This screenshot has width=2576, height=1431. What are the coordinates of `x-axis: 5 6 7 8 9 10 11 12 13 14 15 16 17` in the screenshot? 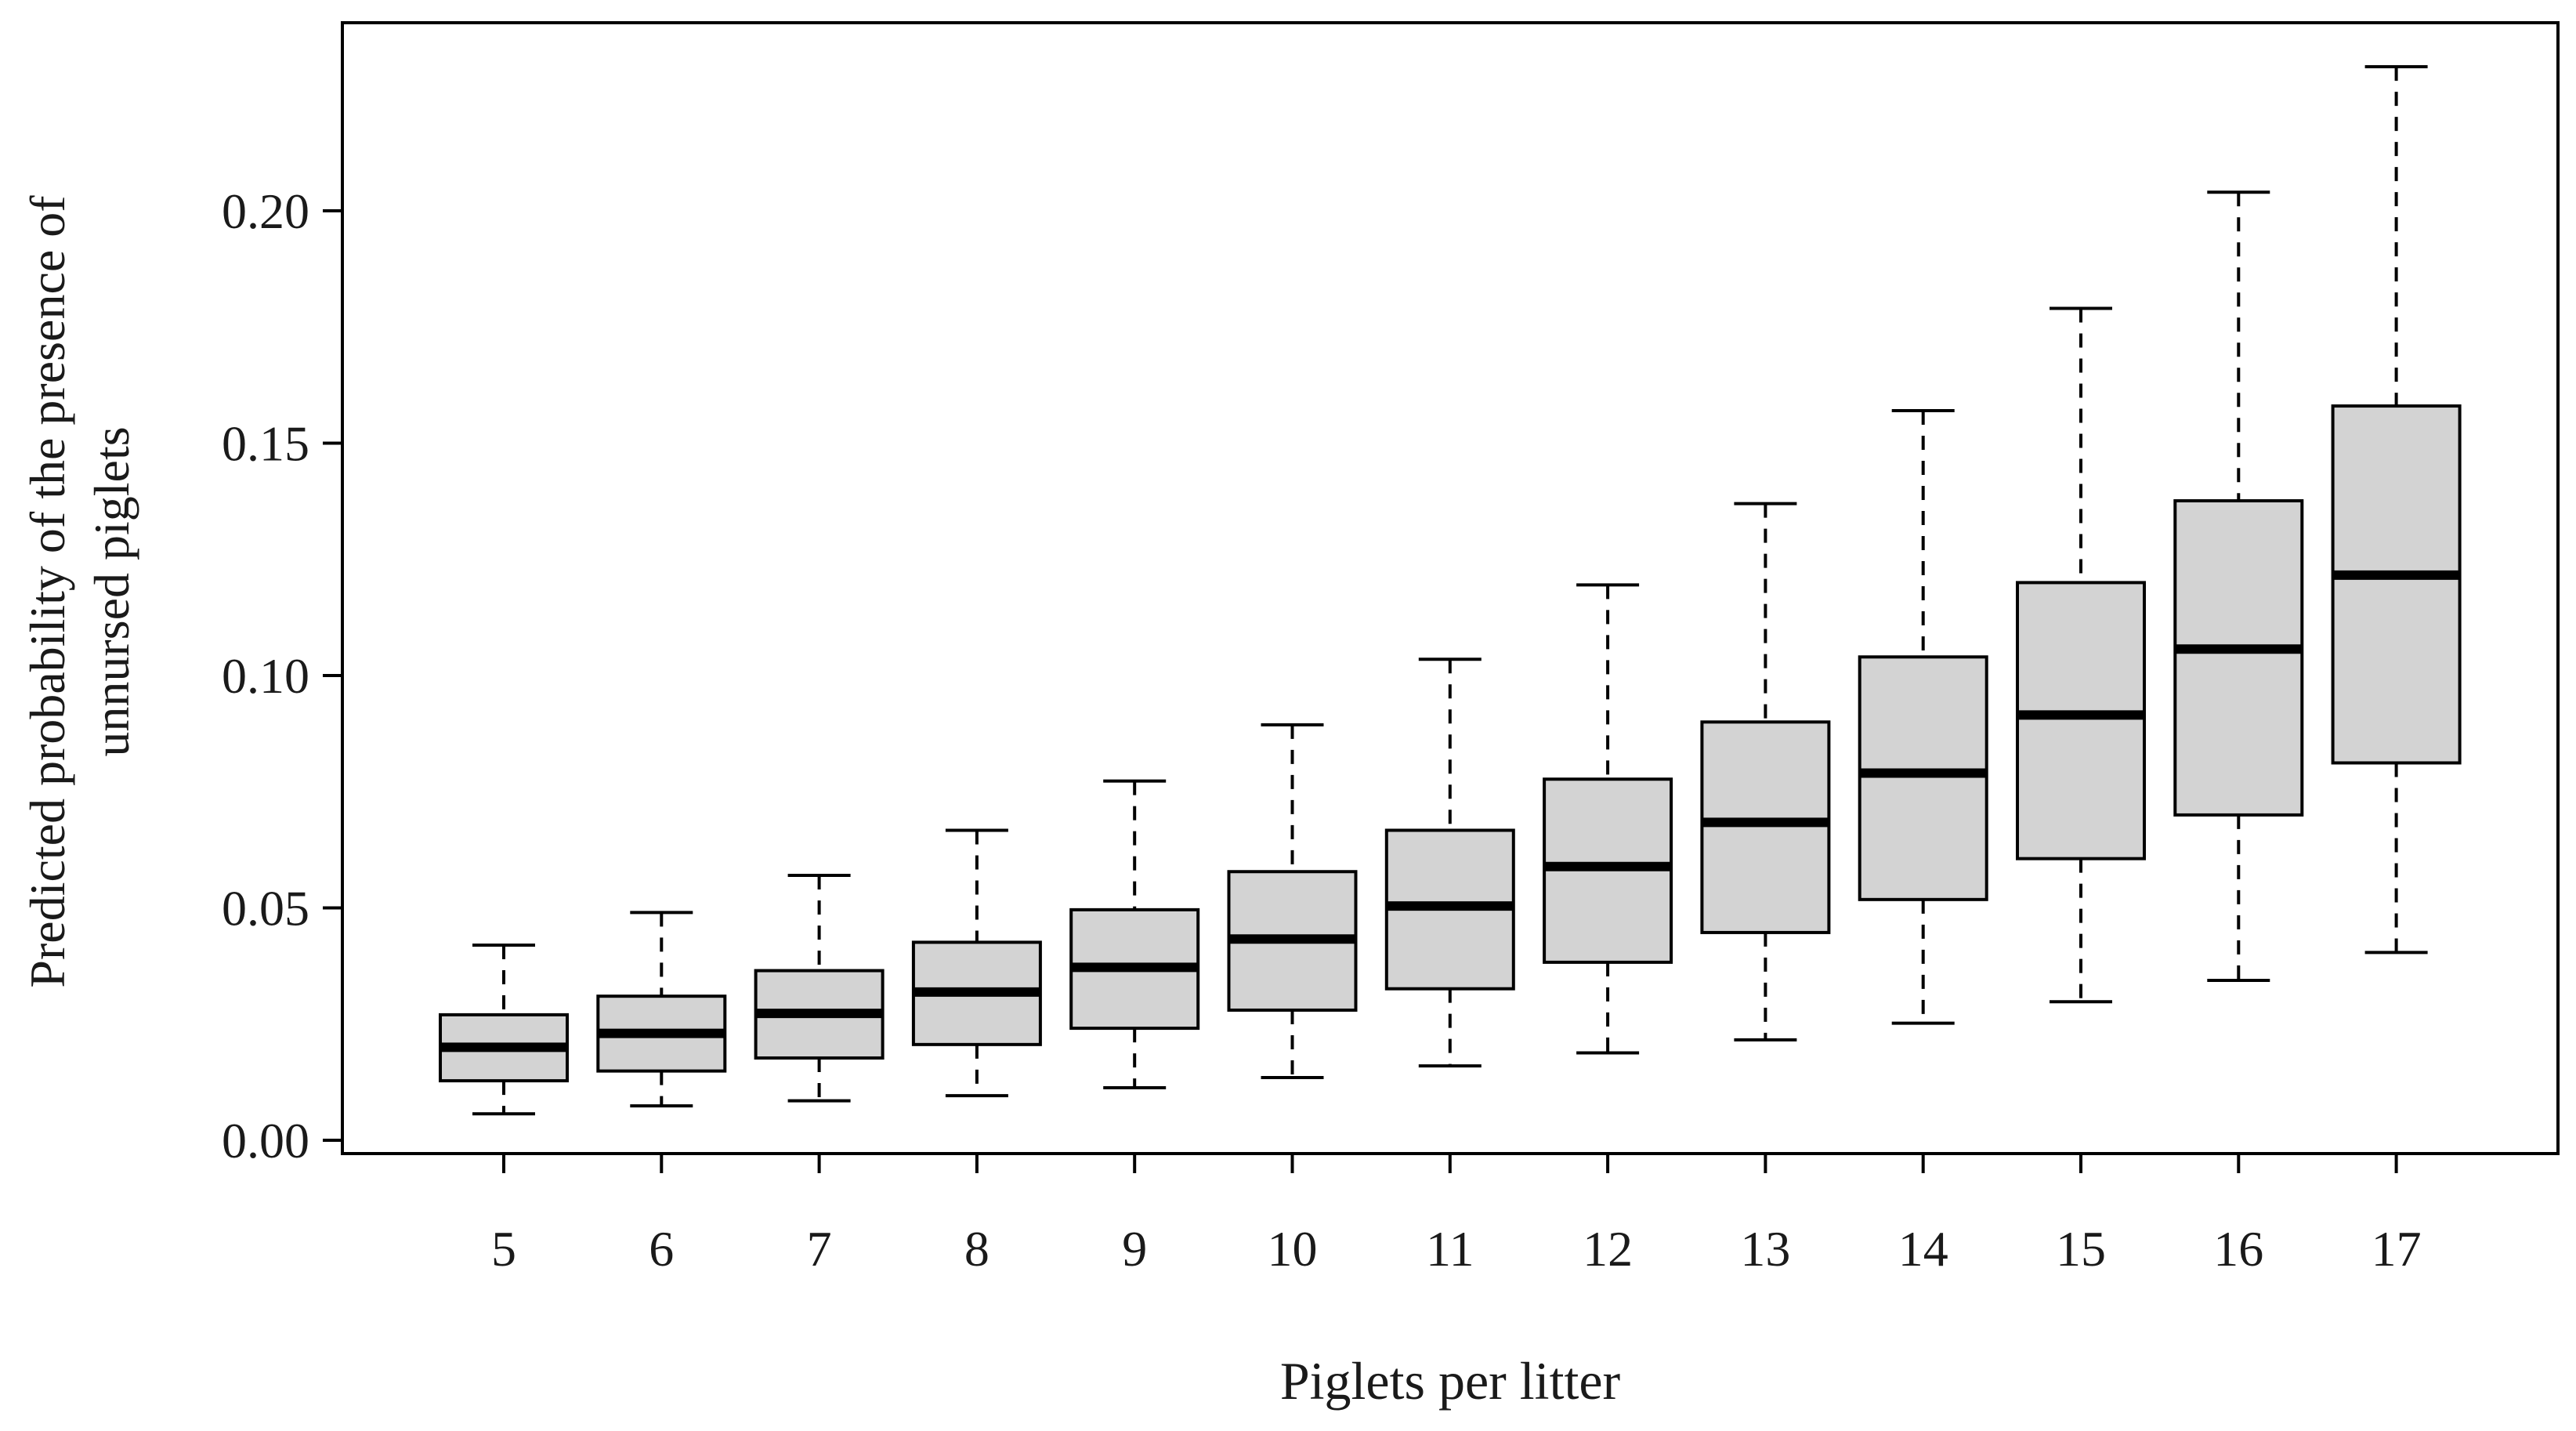 It's located at (1457, 1215).